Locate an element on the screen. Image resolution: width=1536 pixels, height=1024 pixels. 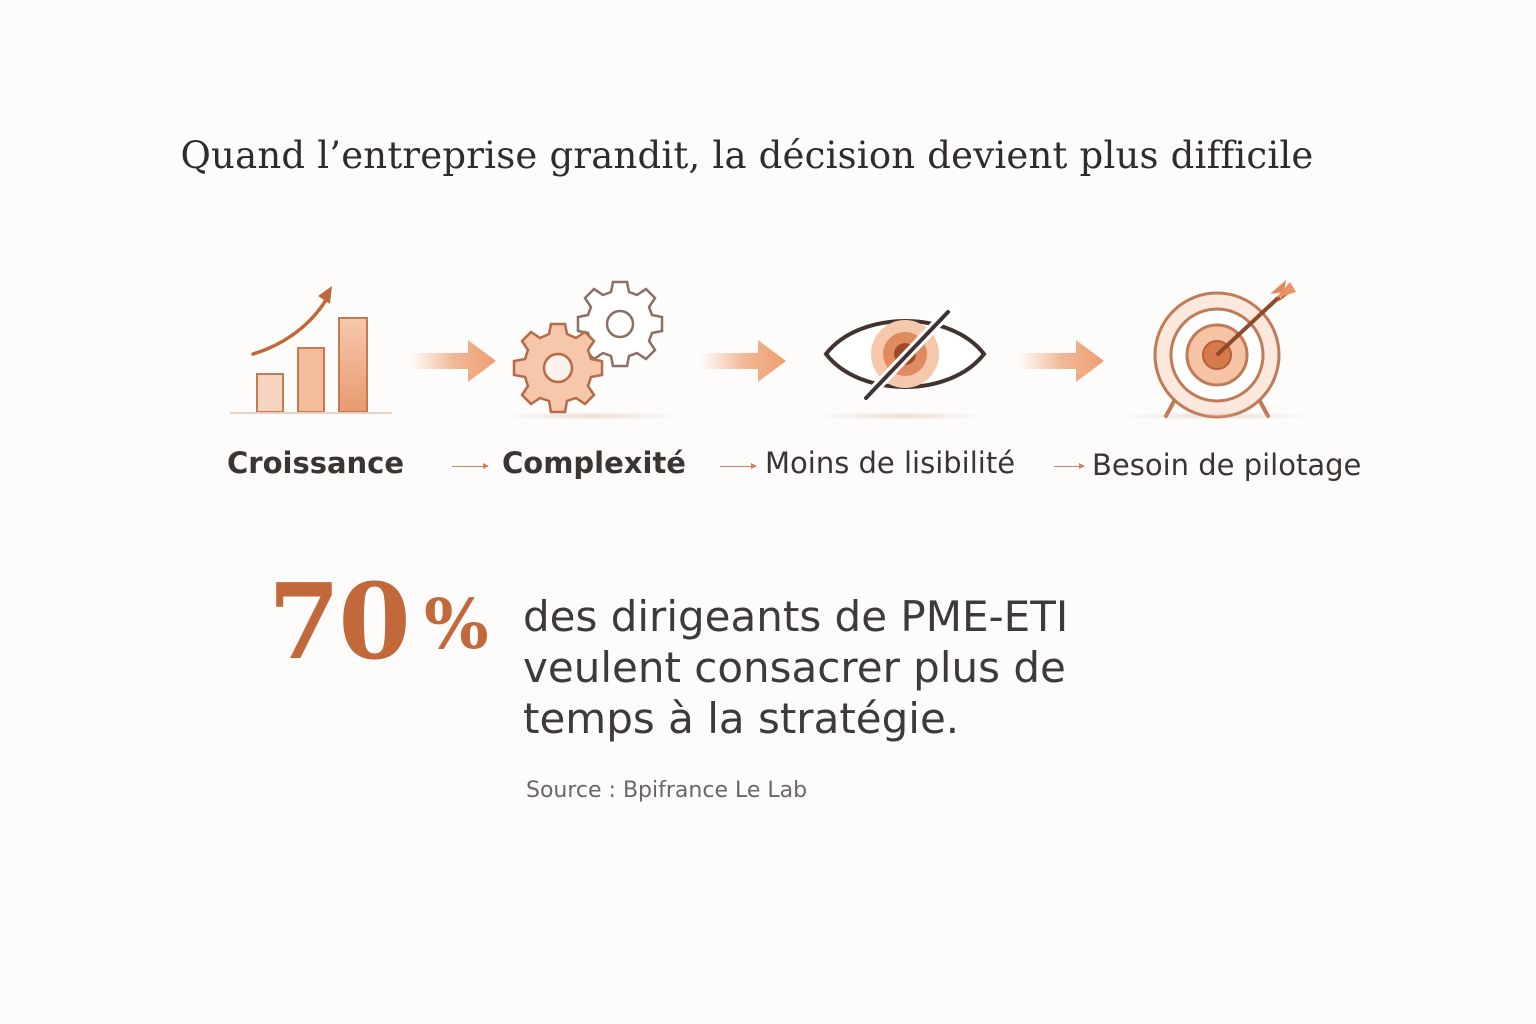
target-shadow is located at coordinates (1216, 416).